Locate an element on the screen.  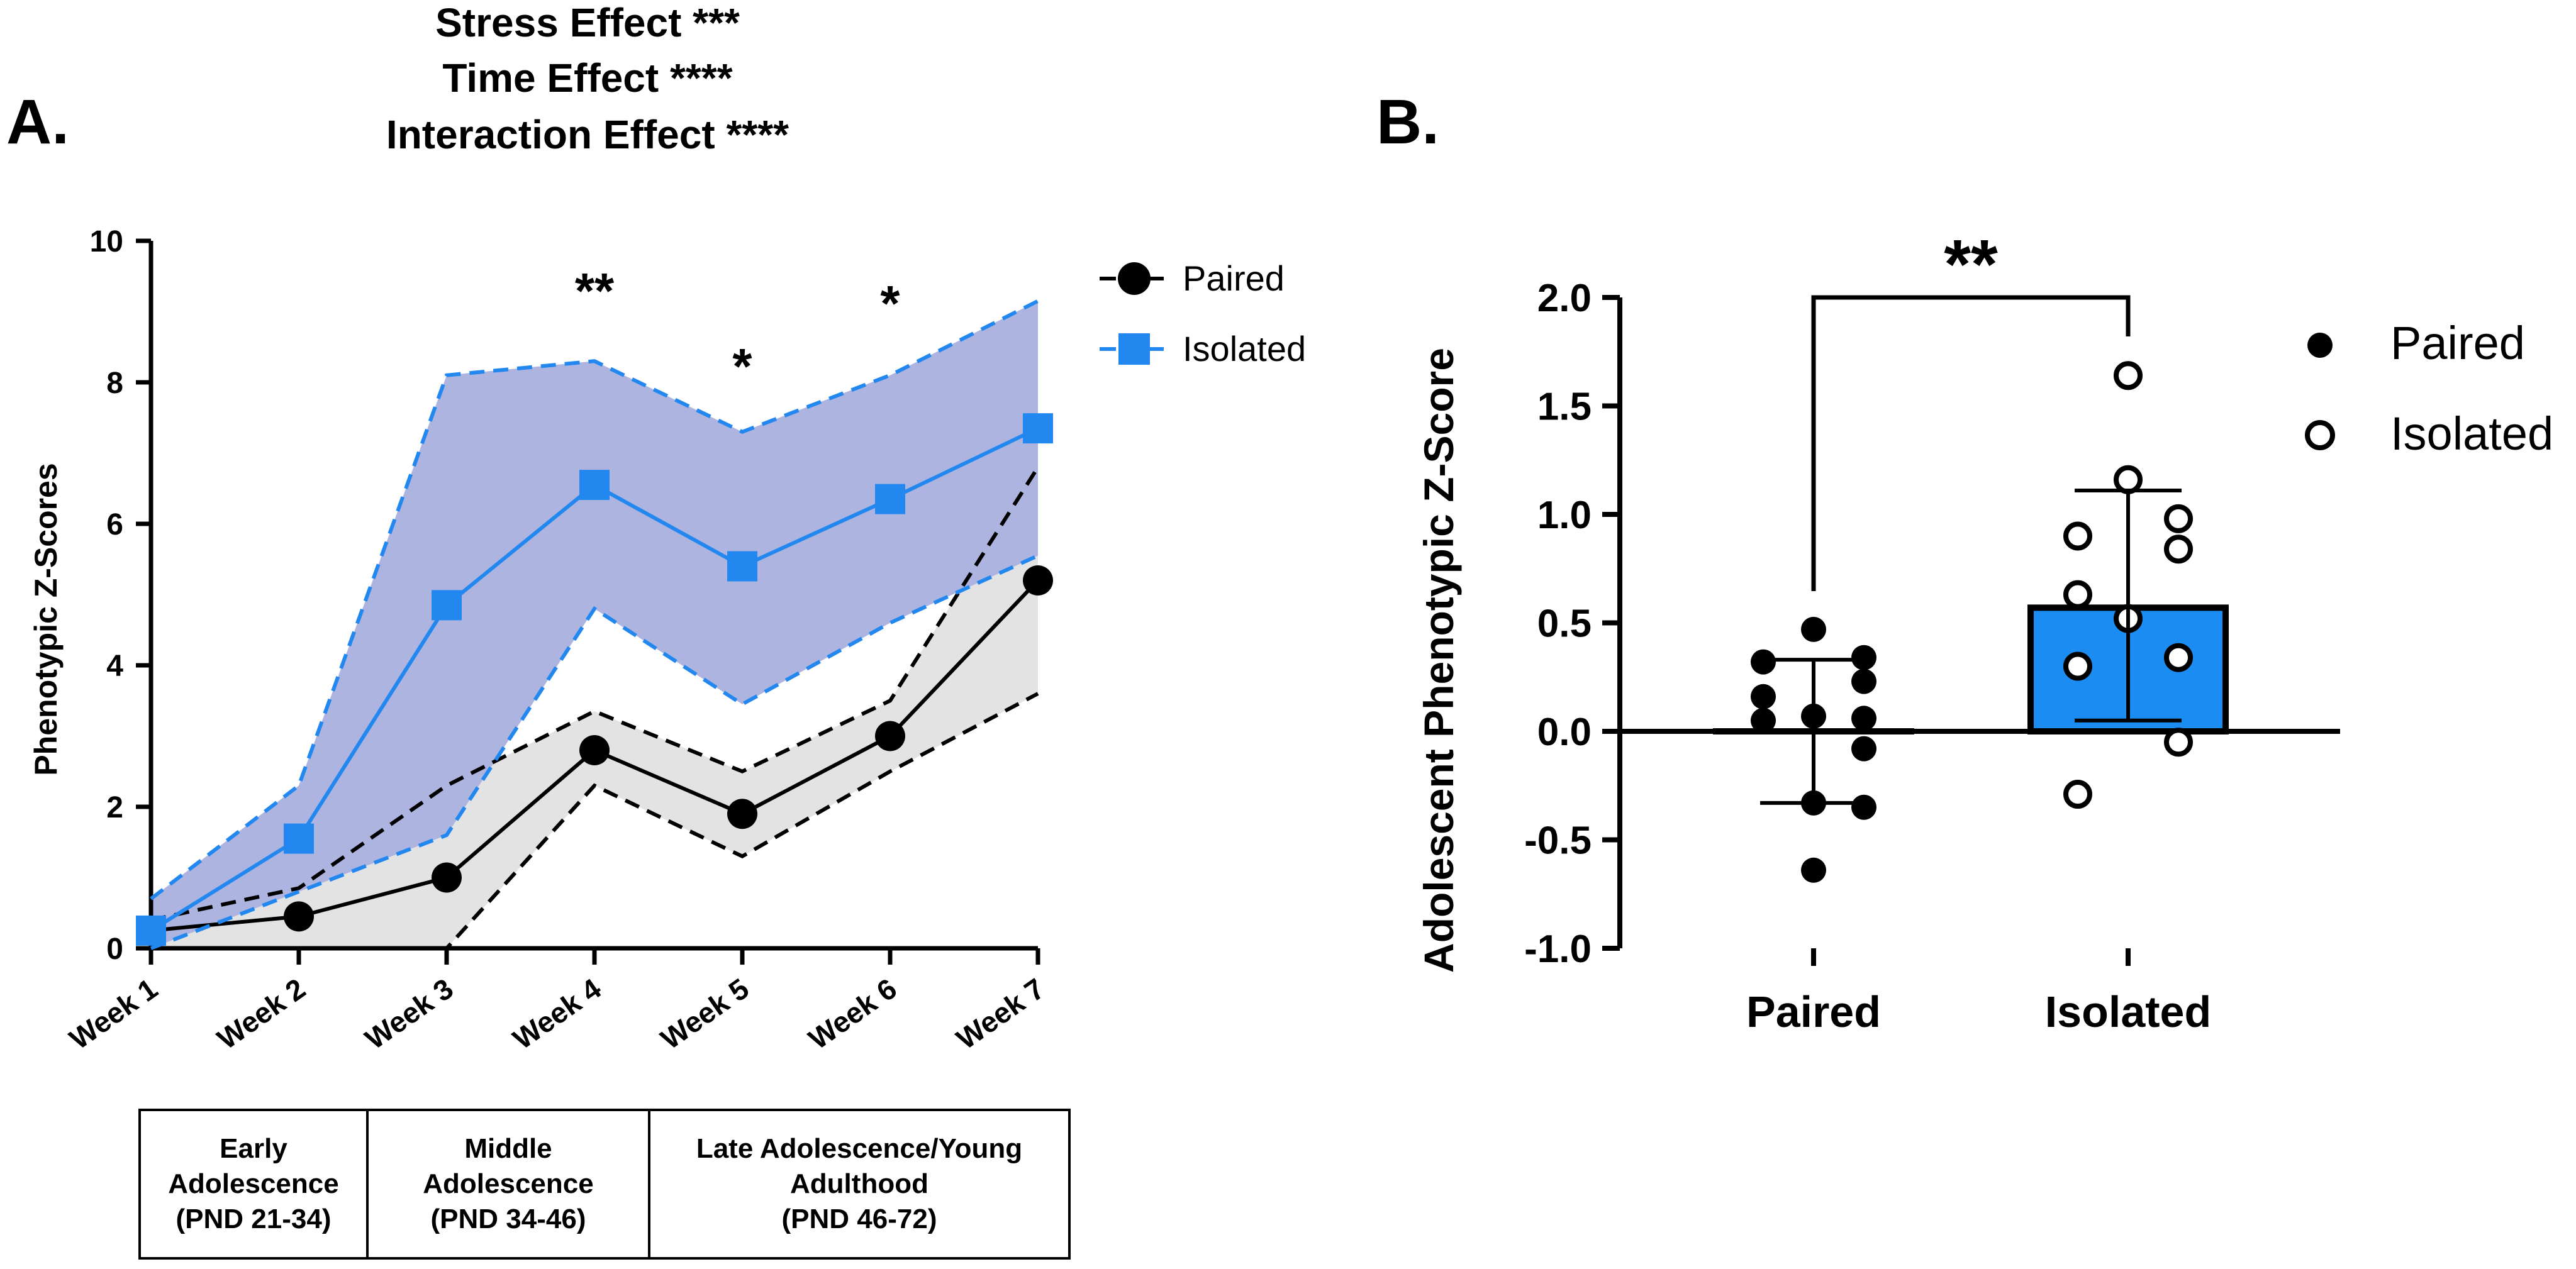
b-y-tick-label-1-5: 1.5 is located at coordinates (1564, 407).